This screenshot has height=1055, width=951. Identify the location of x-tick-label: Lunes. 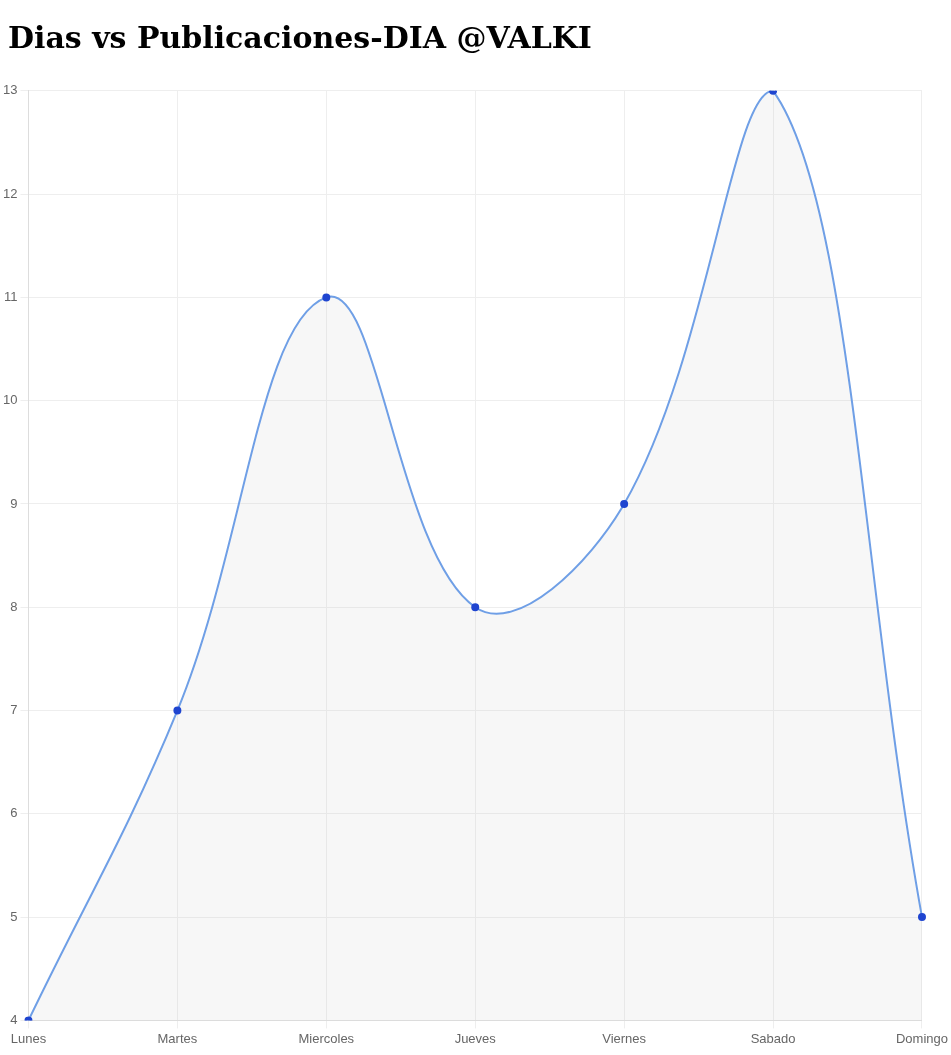
(28, 1038).